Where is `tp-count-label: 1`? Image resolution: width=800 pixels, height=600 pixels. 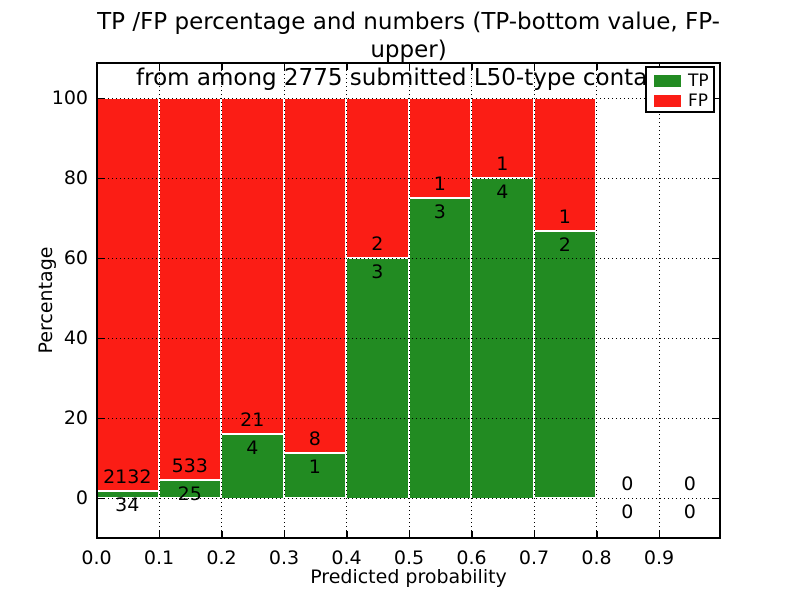
tp-count-label: 1 is located at coordinates (314, 467).